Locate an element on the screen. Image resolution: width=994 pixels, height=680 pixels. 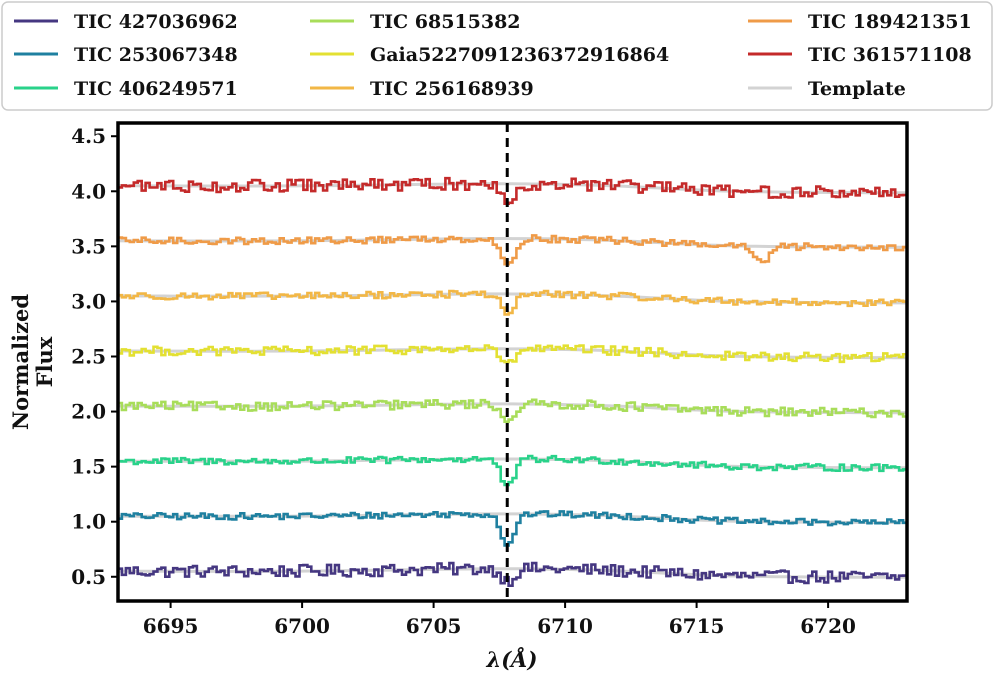
x-tick-label: 6700 is located at coordinates (302, 626).